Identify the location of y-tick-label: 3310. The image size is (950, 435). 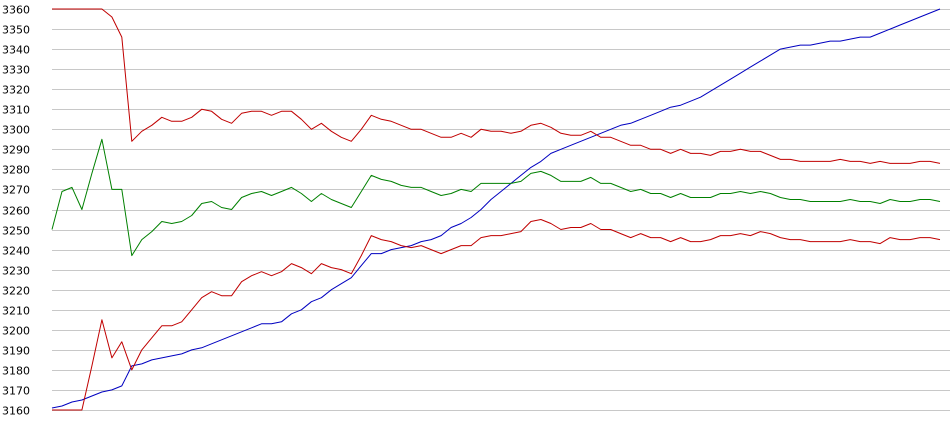
(16, 110).